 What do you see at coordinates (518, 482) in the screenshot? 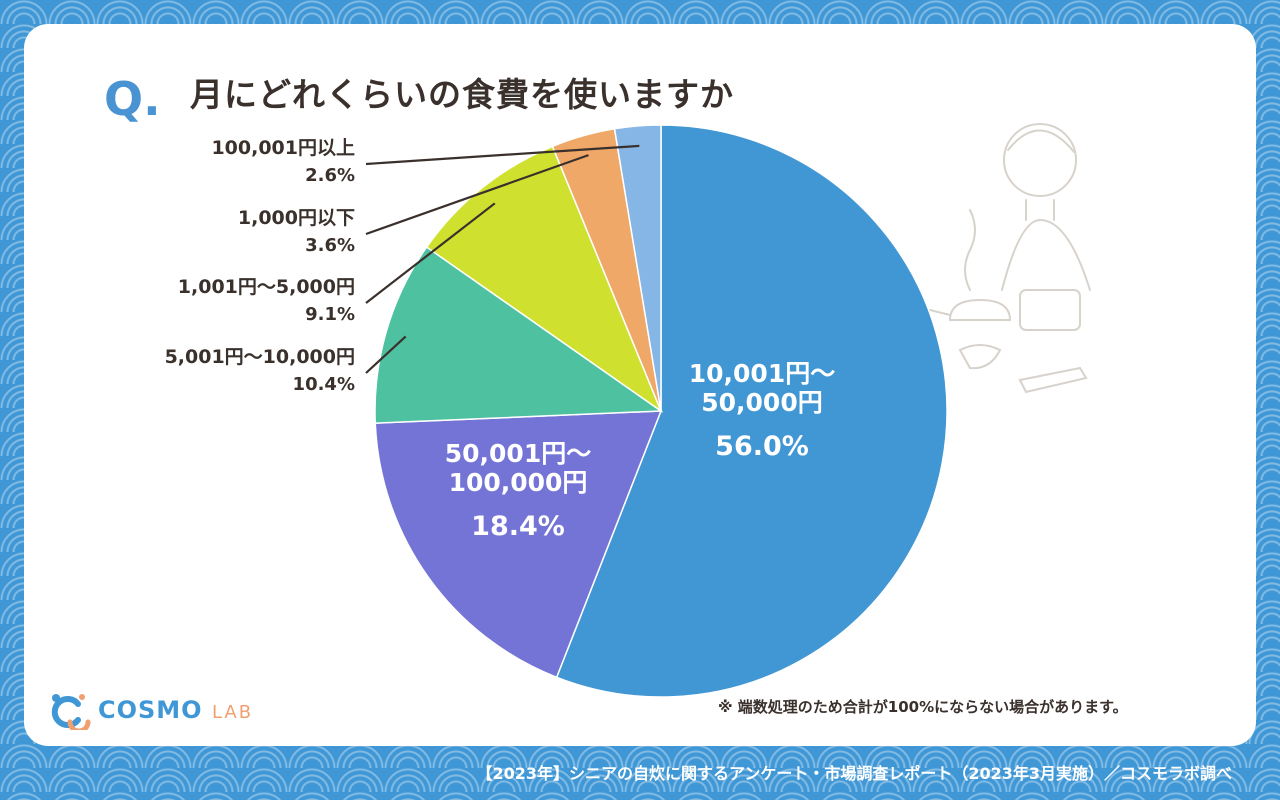
I see `slice-label: 100,000円` at bounding box center [518, 482].